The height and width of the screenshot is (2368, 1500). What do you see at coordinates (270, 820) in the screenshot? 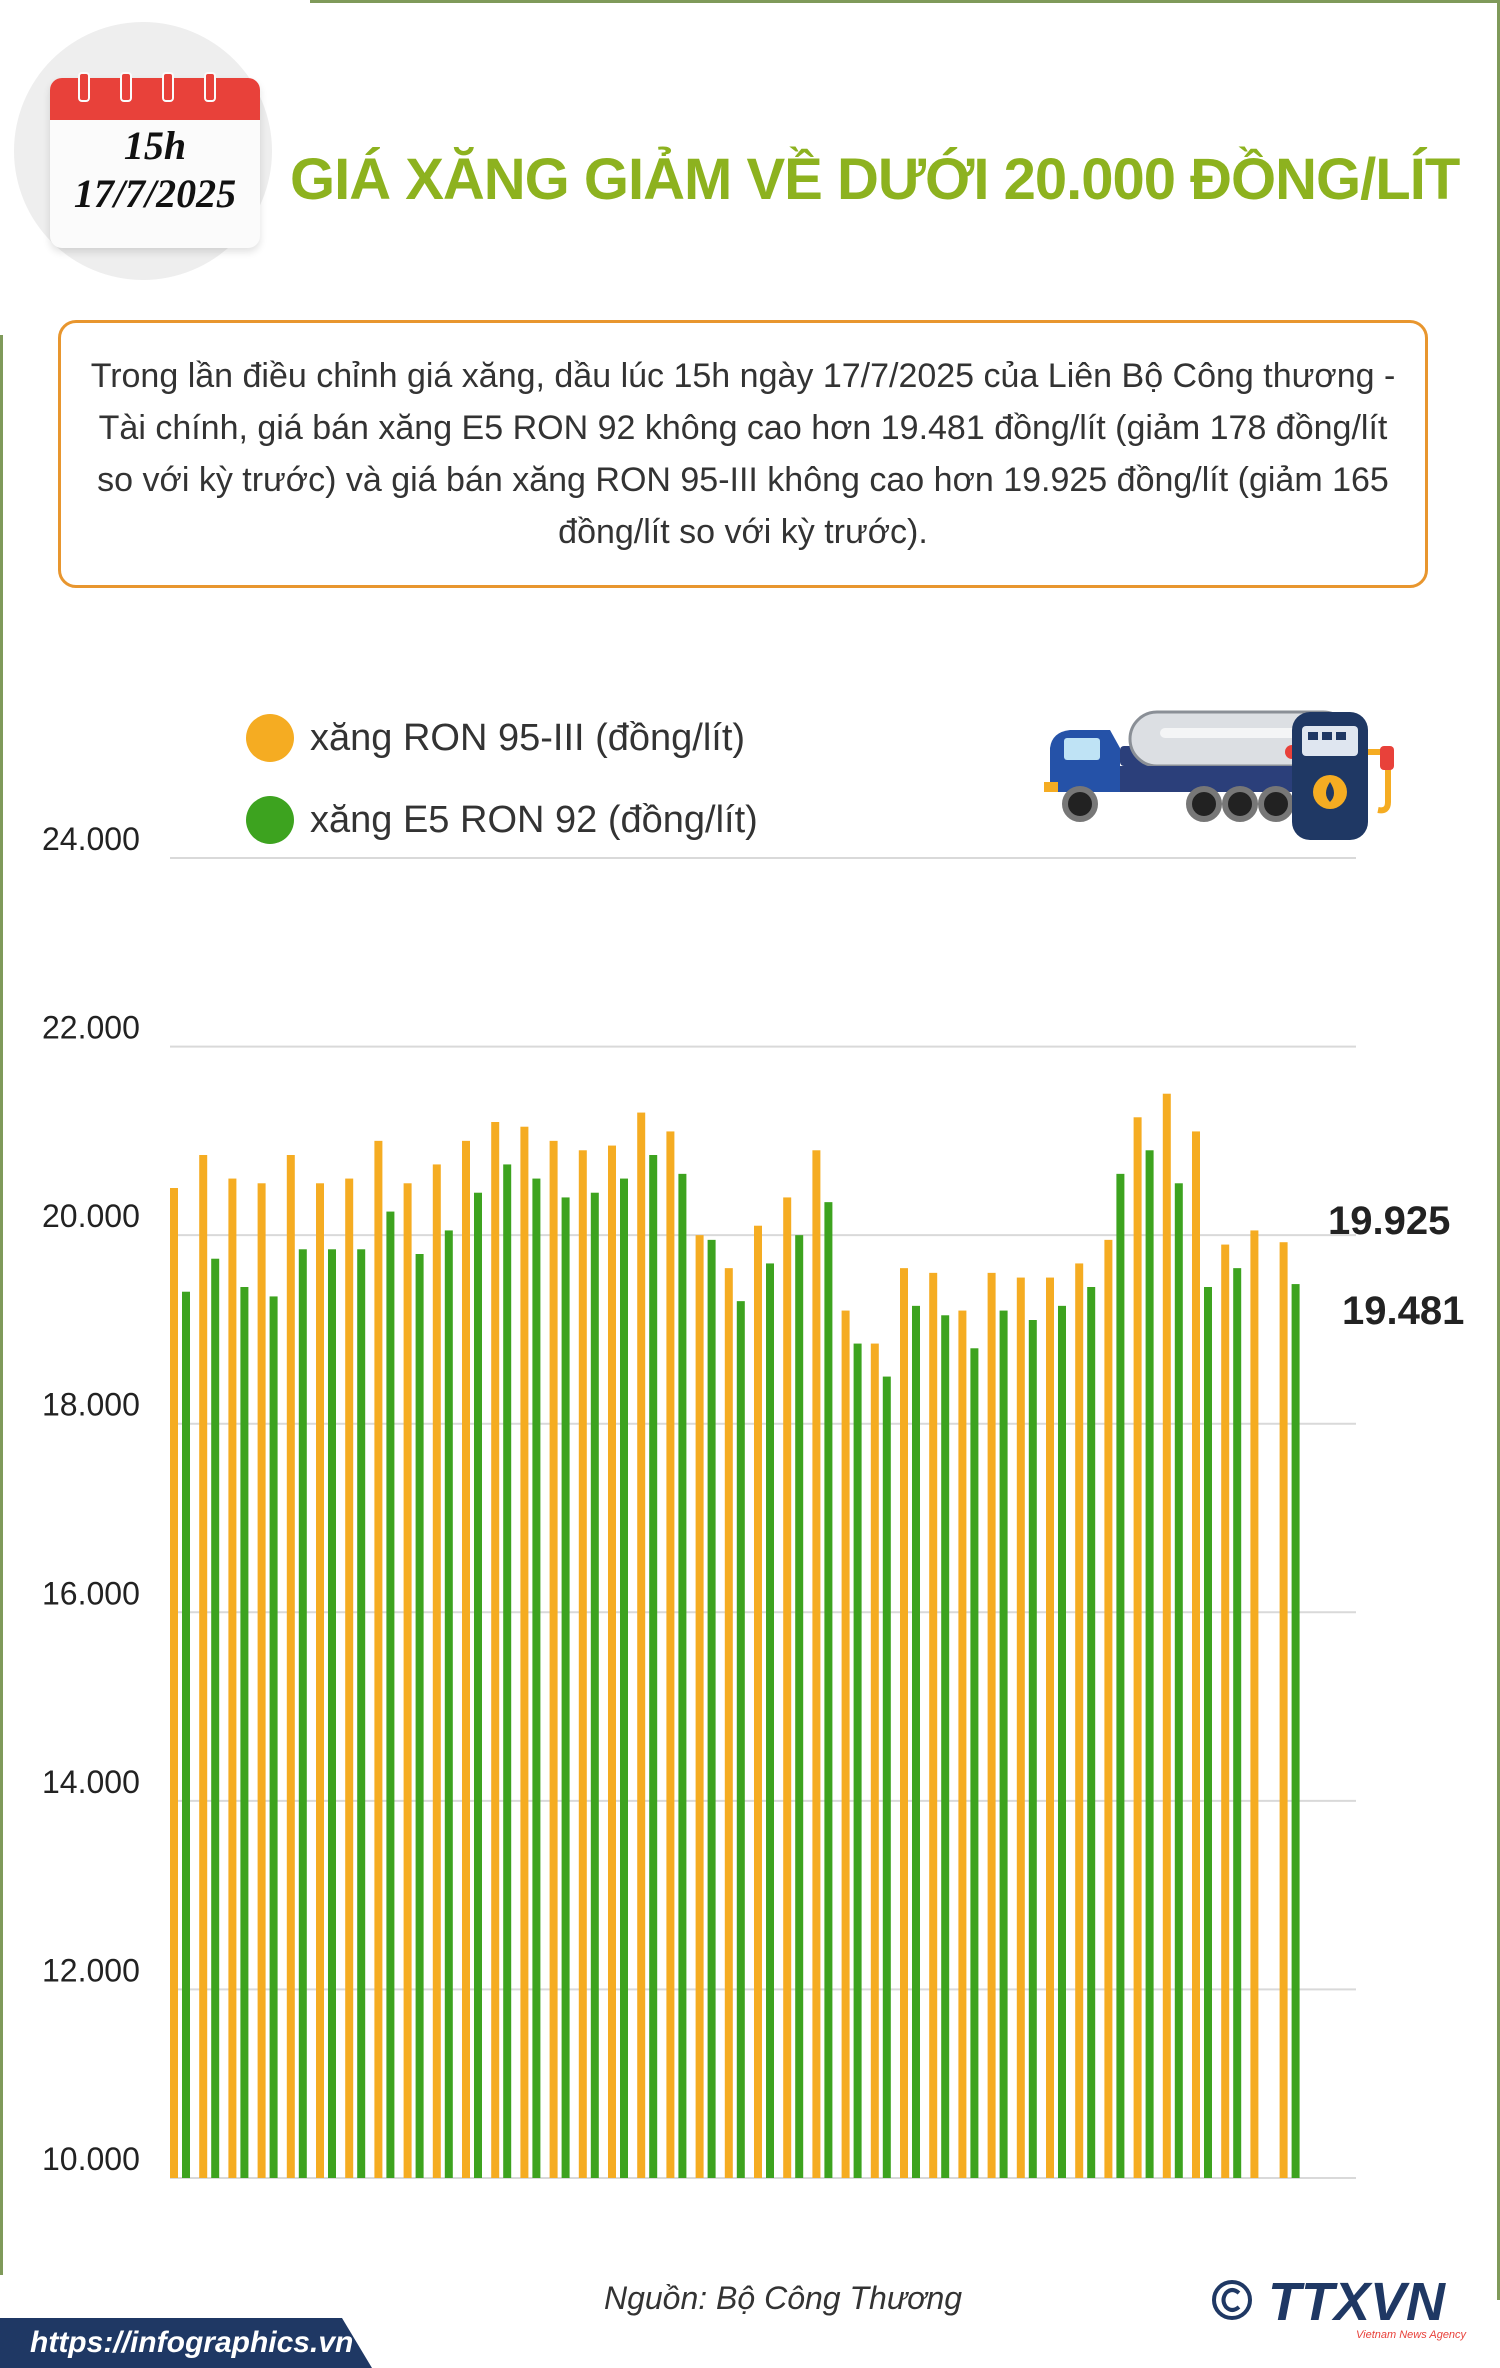
I see `legend-swatch-e5` at bounding box center [270, 820].